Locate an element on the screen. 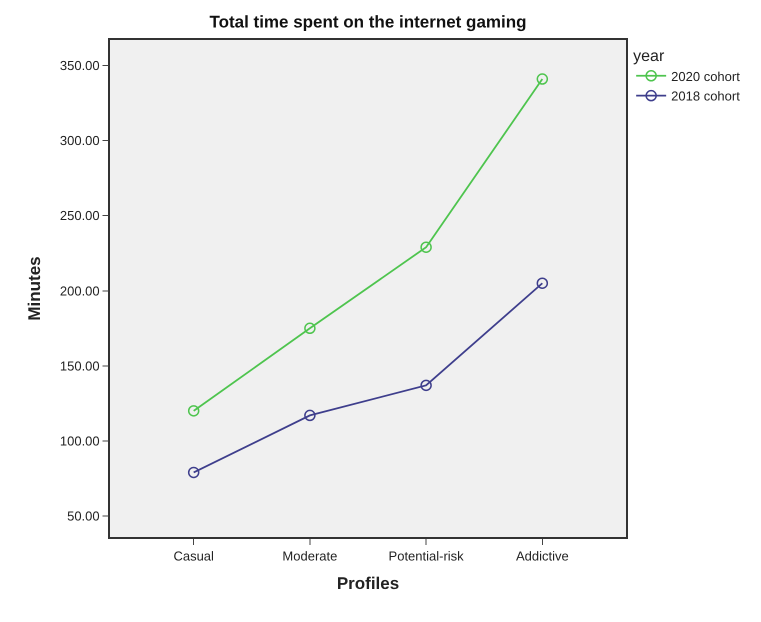 The width and height of the screenshot is (761, 622). y-tick-label: 200.00 is located at coordinates (80, 290).